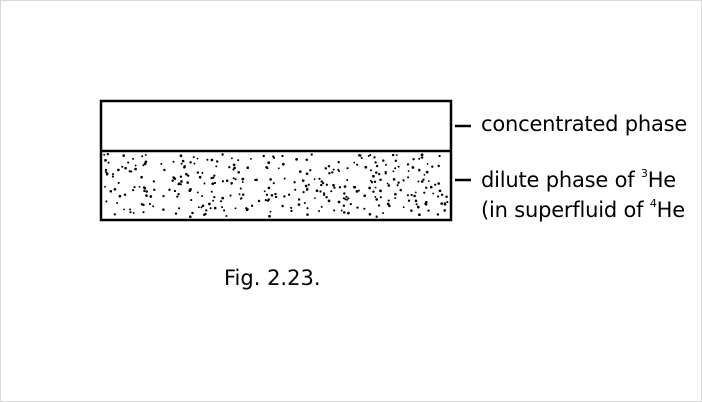 This screenshot has height=402, width=702. I want to click on he4-superscript: 4, so click(653, 203).